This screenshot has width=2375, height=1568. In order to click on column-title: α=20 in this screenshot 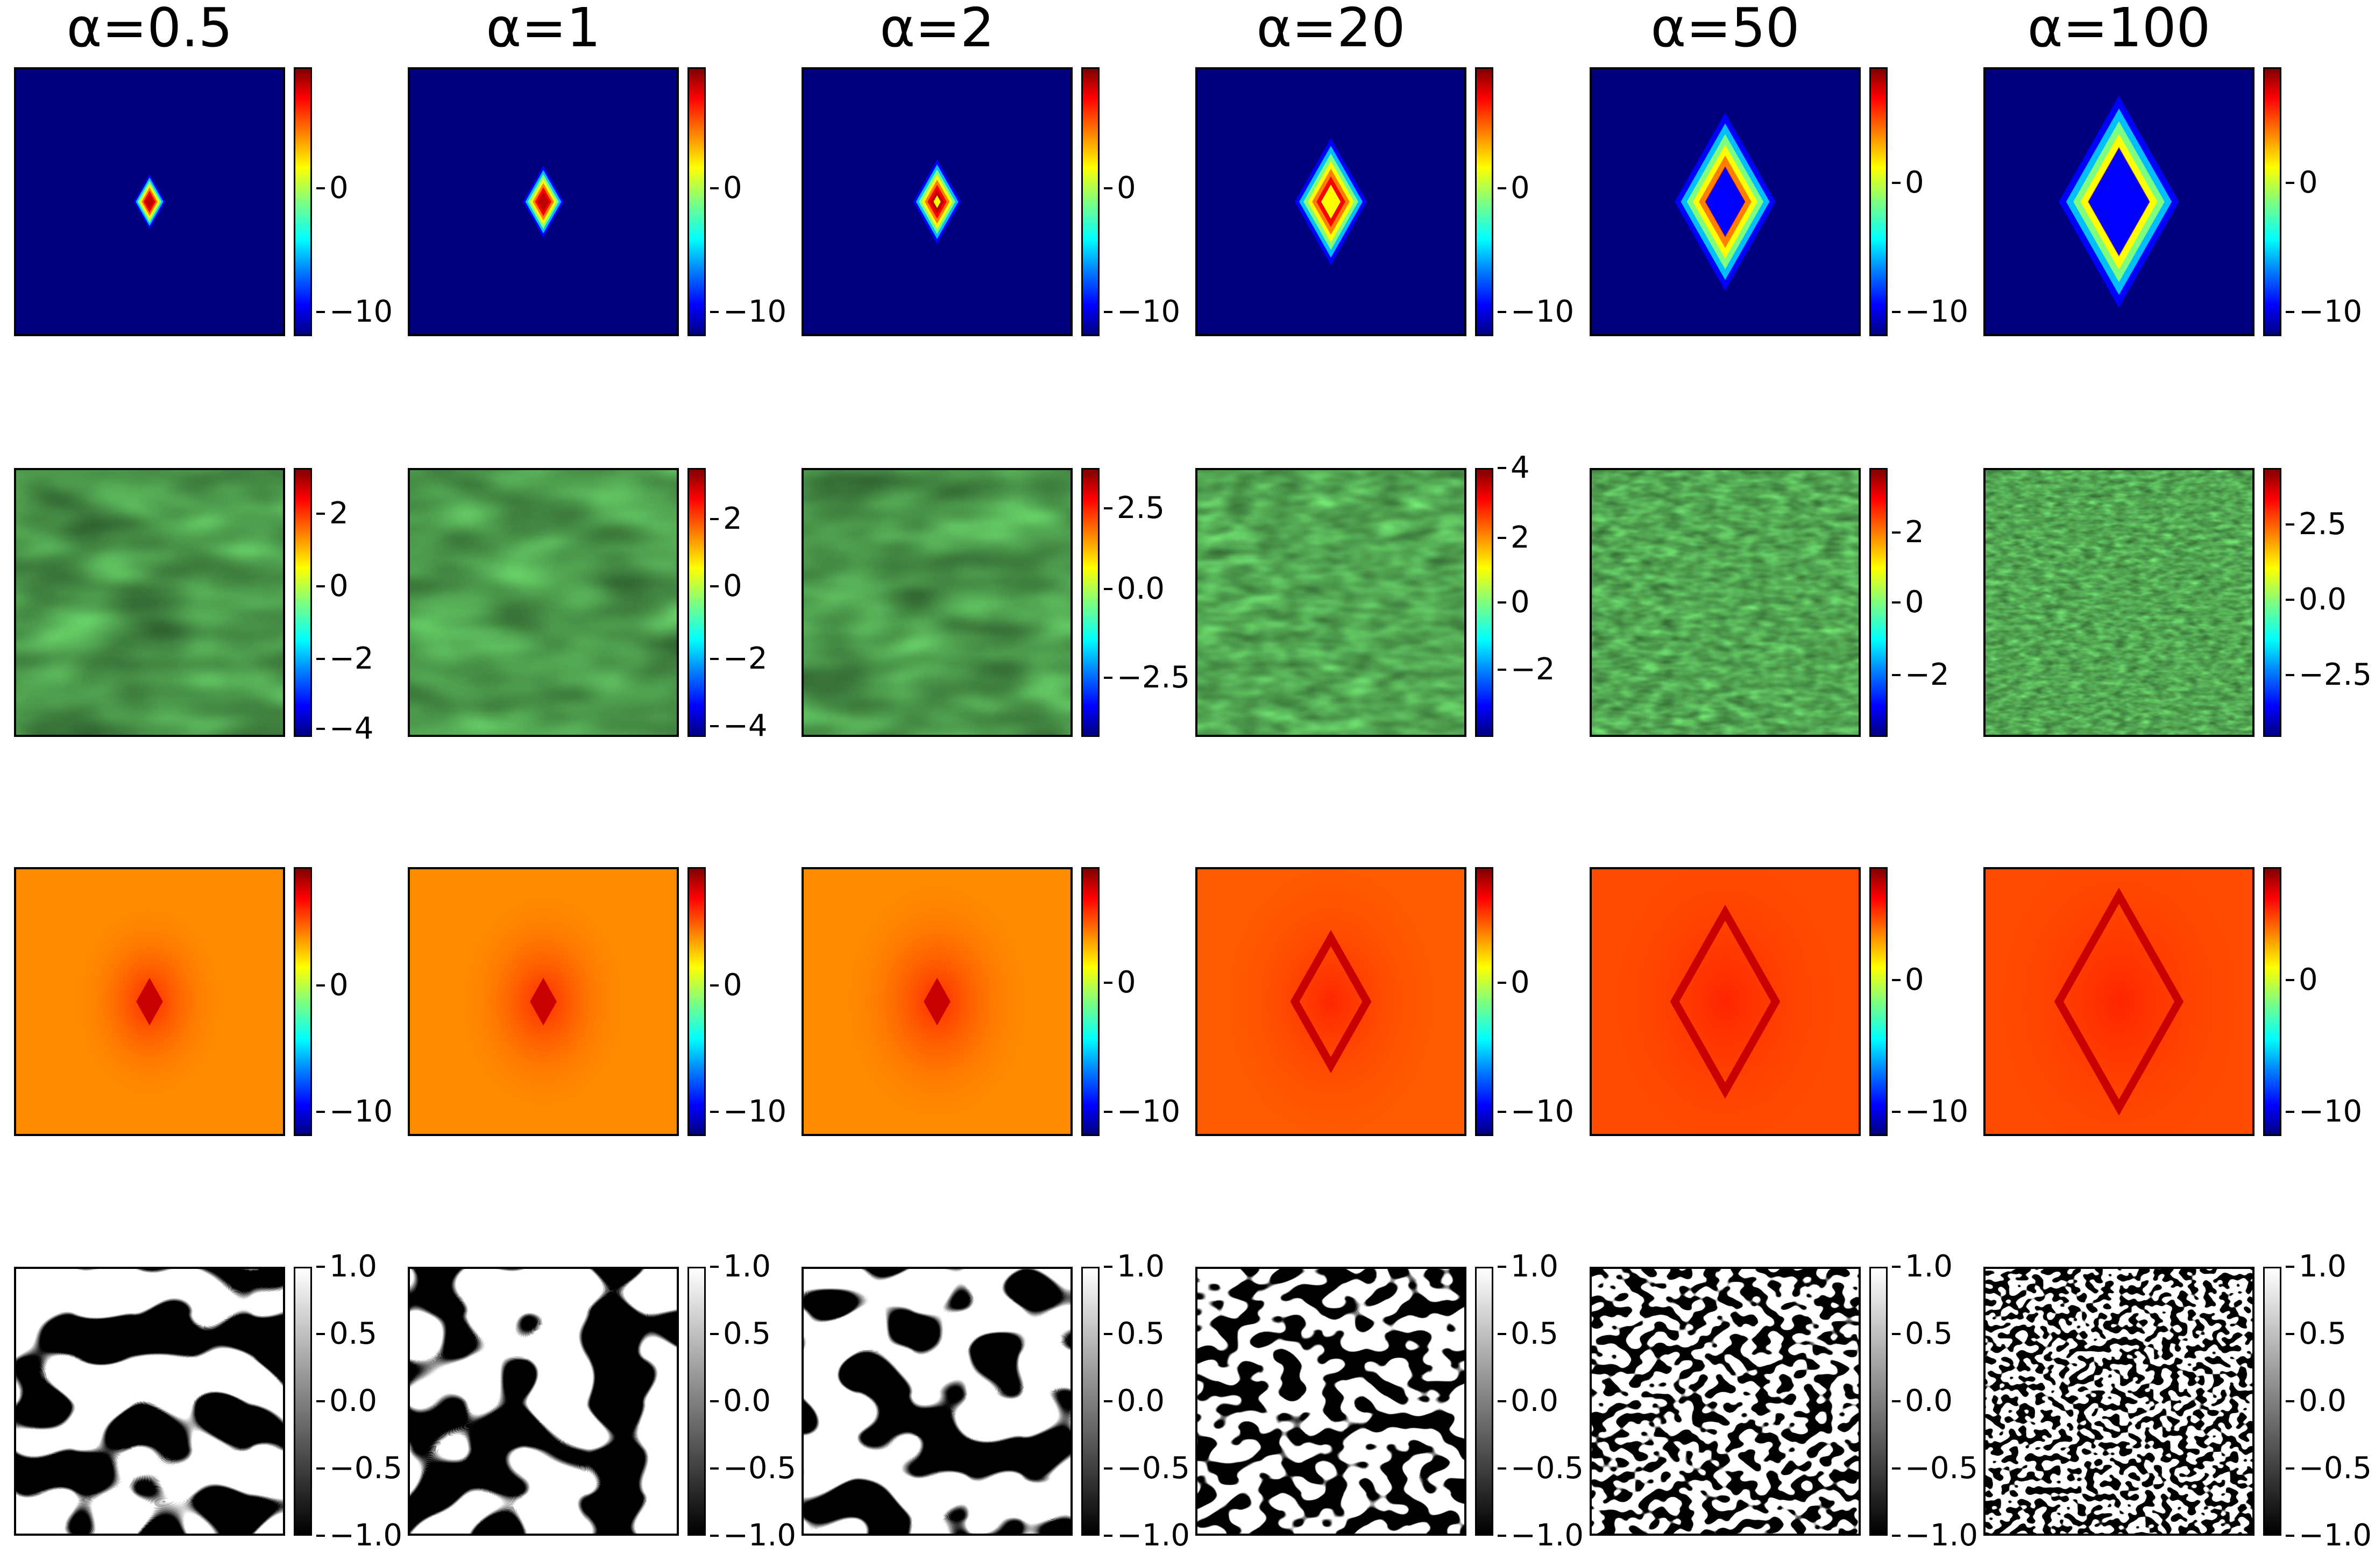, I will do `click(1331, 29)`.